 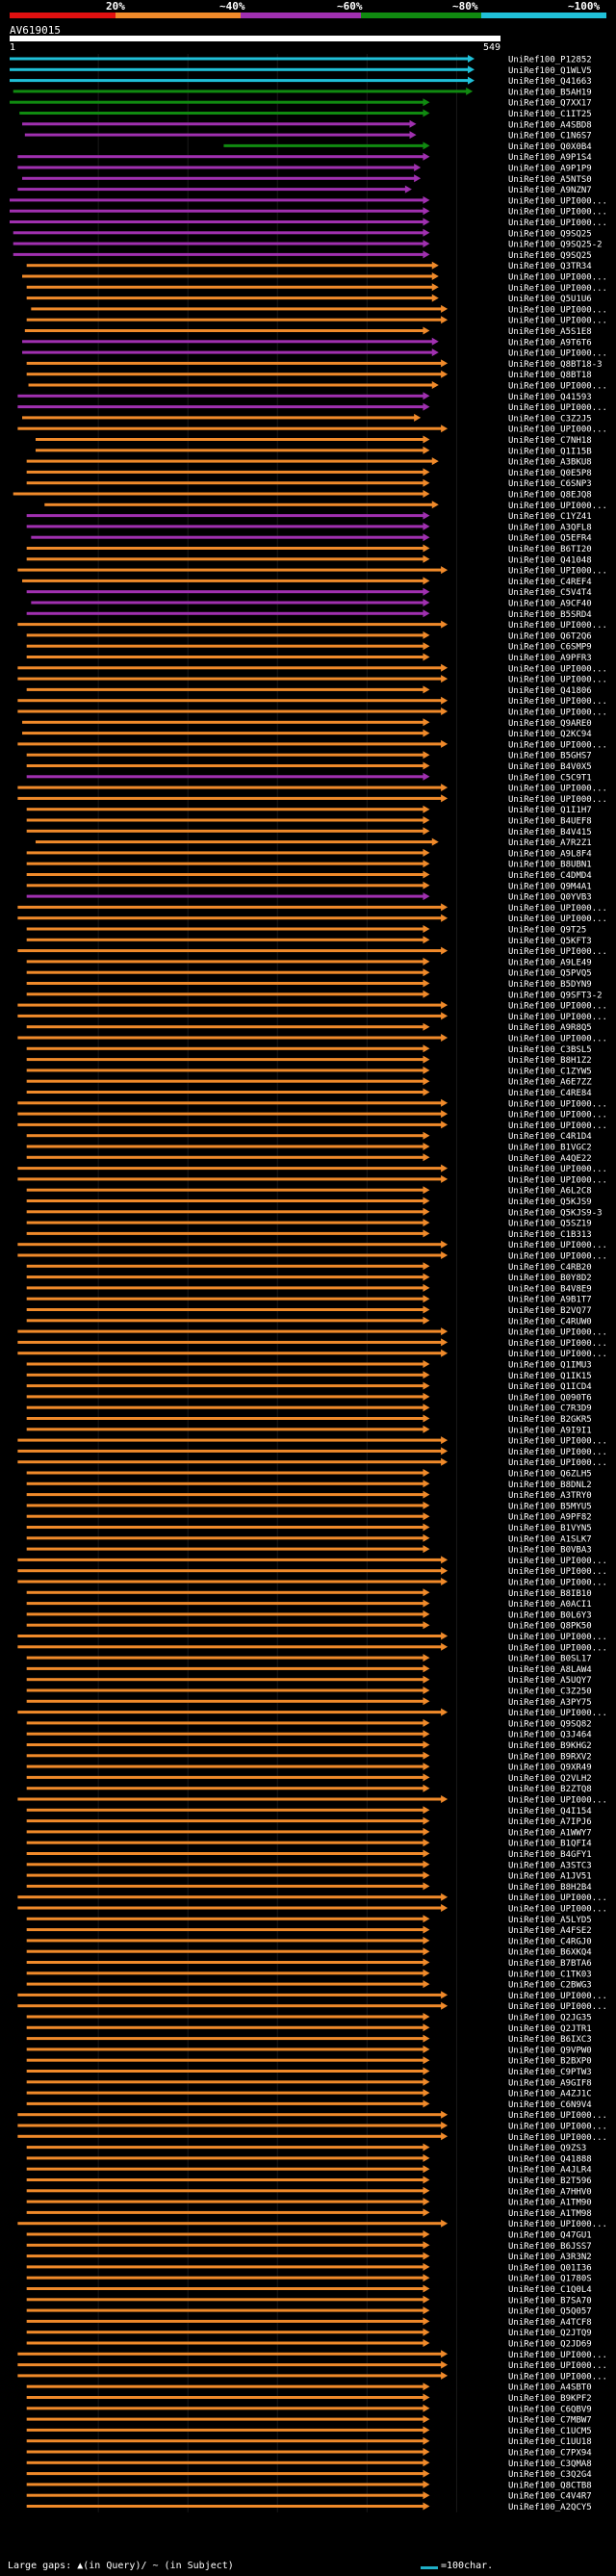 What do you see at coordinates (121, 2566) in the screenshot?
I see `footer-gaps-legend: Large gaps: ▲(in Query)/ ~ (in Subject)` at bounding box center [121, 2566].